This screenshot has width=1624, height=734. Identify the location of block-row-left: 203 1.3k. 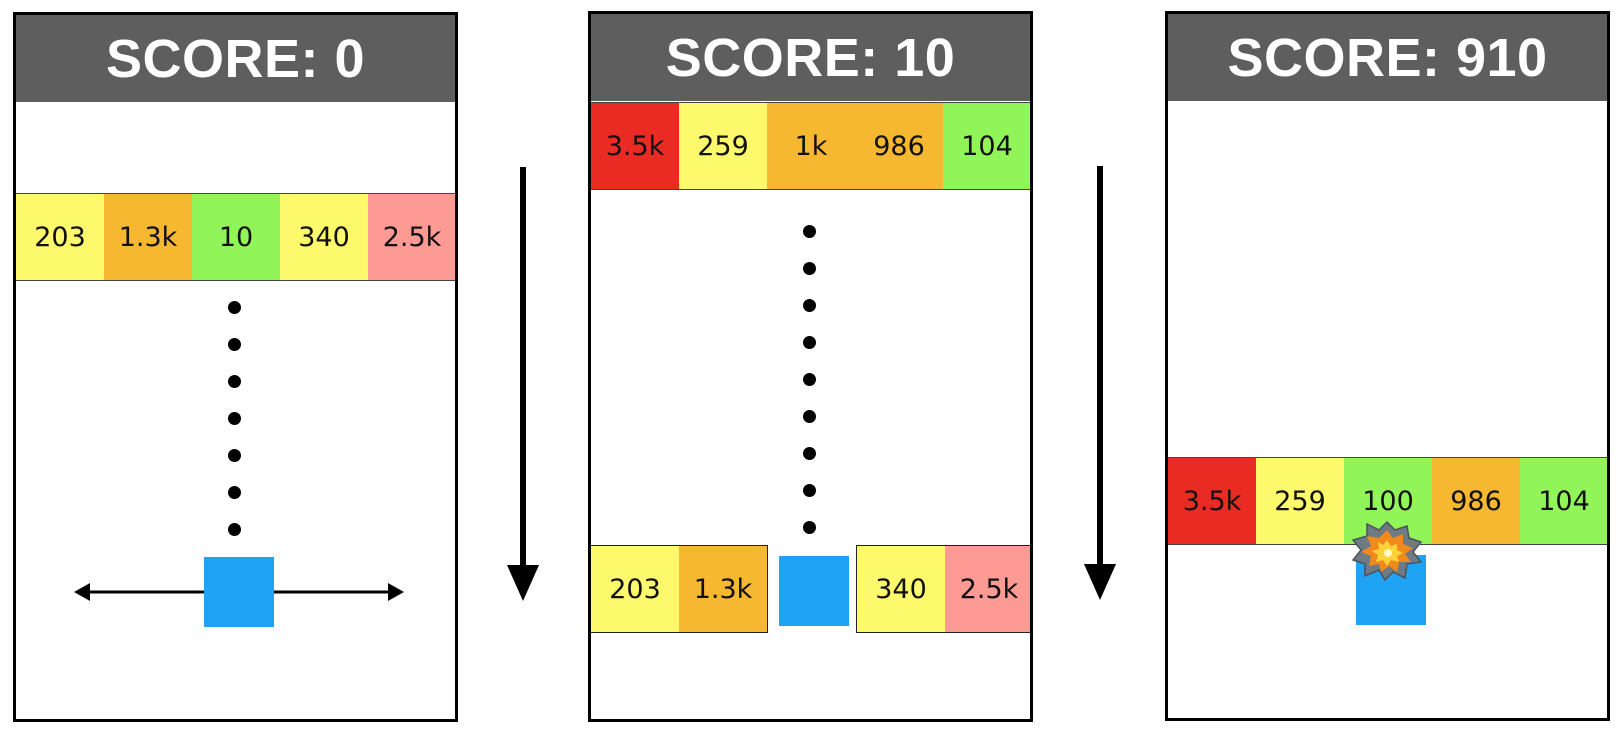
(679, 589).